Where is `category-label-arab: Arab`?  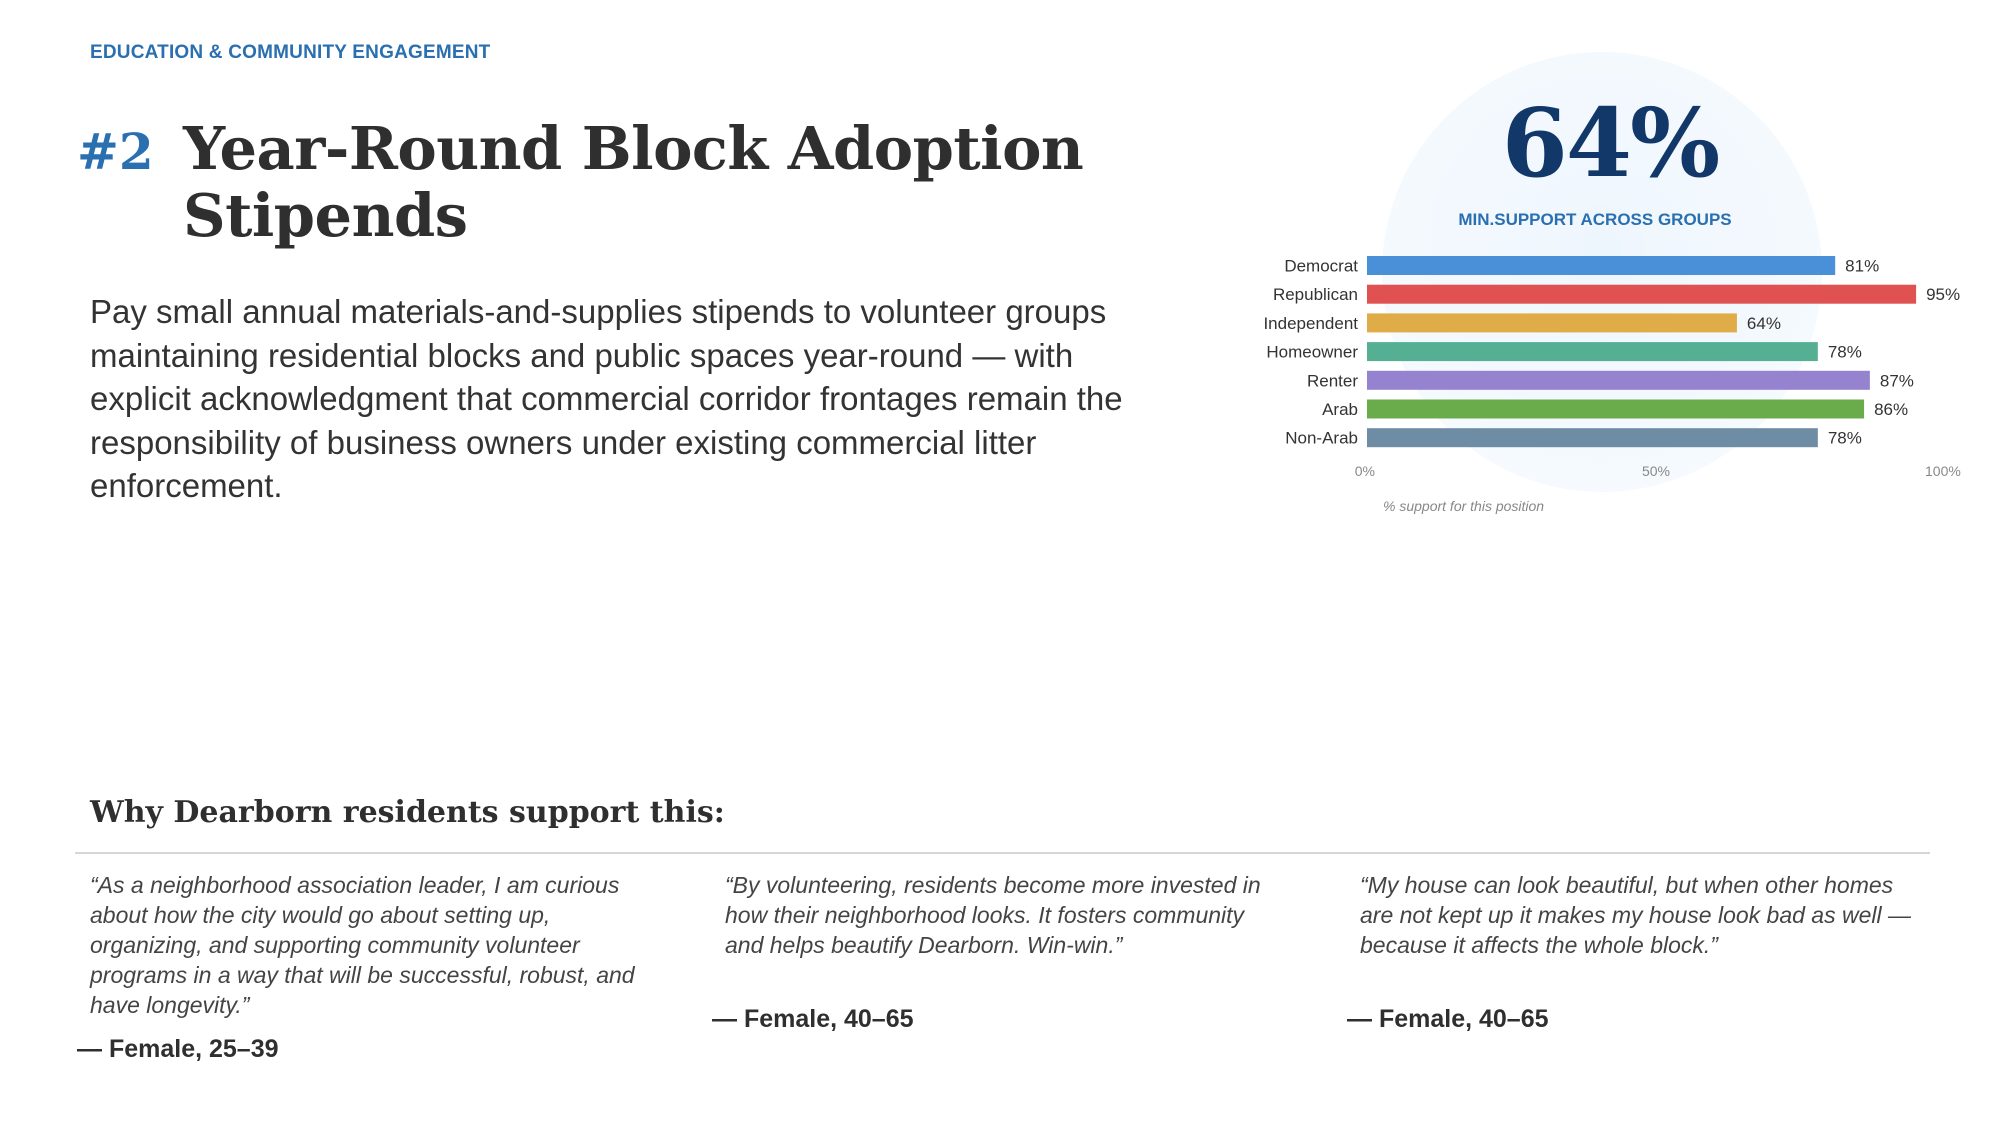 category-label-arab: Arab is located at coordinates (1340, 409).